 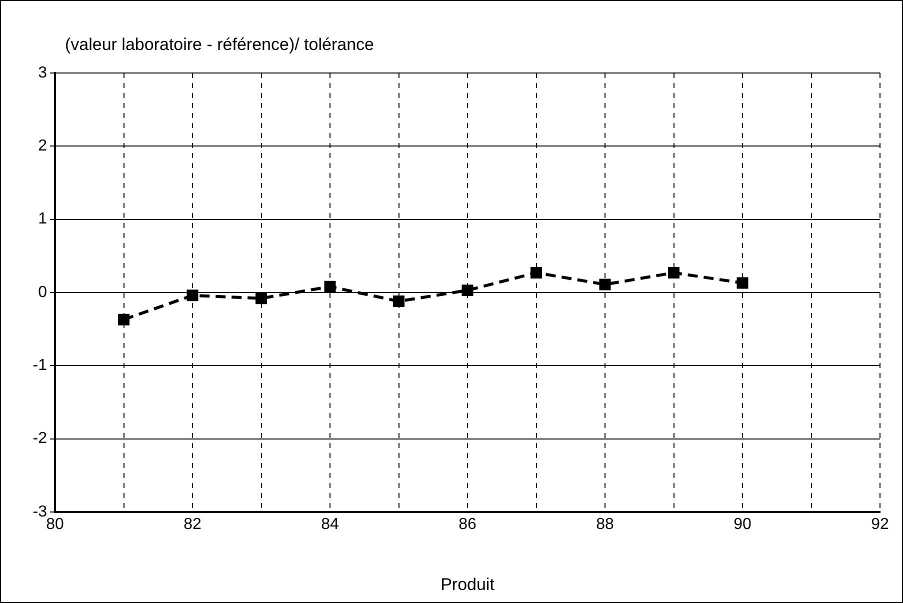 What do you see at coordinates (219, 44) in the screenshot?
I see `y-axis-title: (valeur laboratoire - référence)/ tolérance` at bounding box center [219, 44].